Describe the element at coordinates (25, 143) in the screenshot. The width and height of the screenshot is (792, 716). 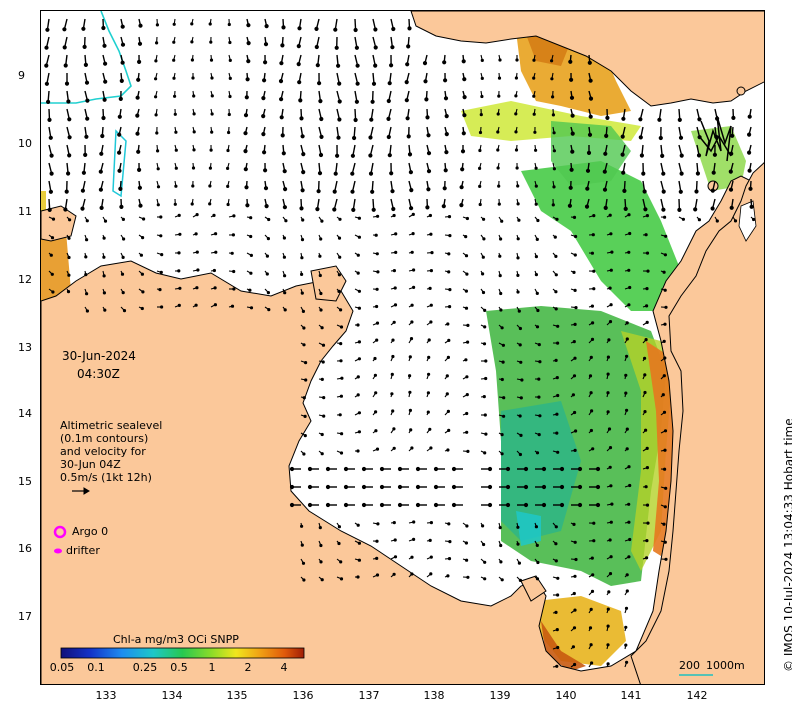
I see `lat-tick-10: 10` at that location.